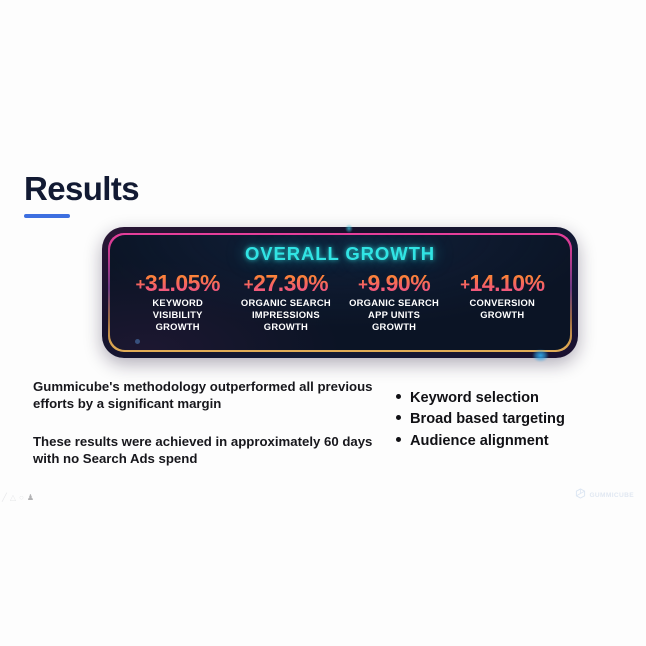 The image size is (646, 646). Describe the element at coordinates (502, 303) in the screenshot. I see `stat-label-line: CONVERSION` at that location.